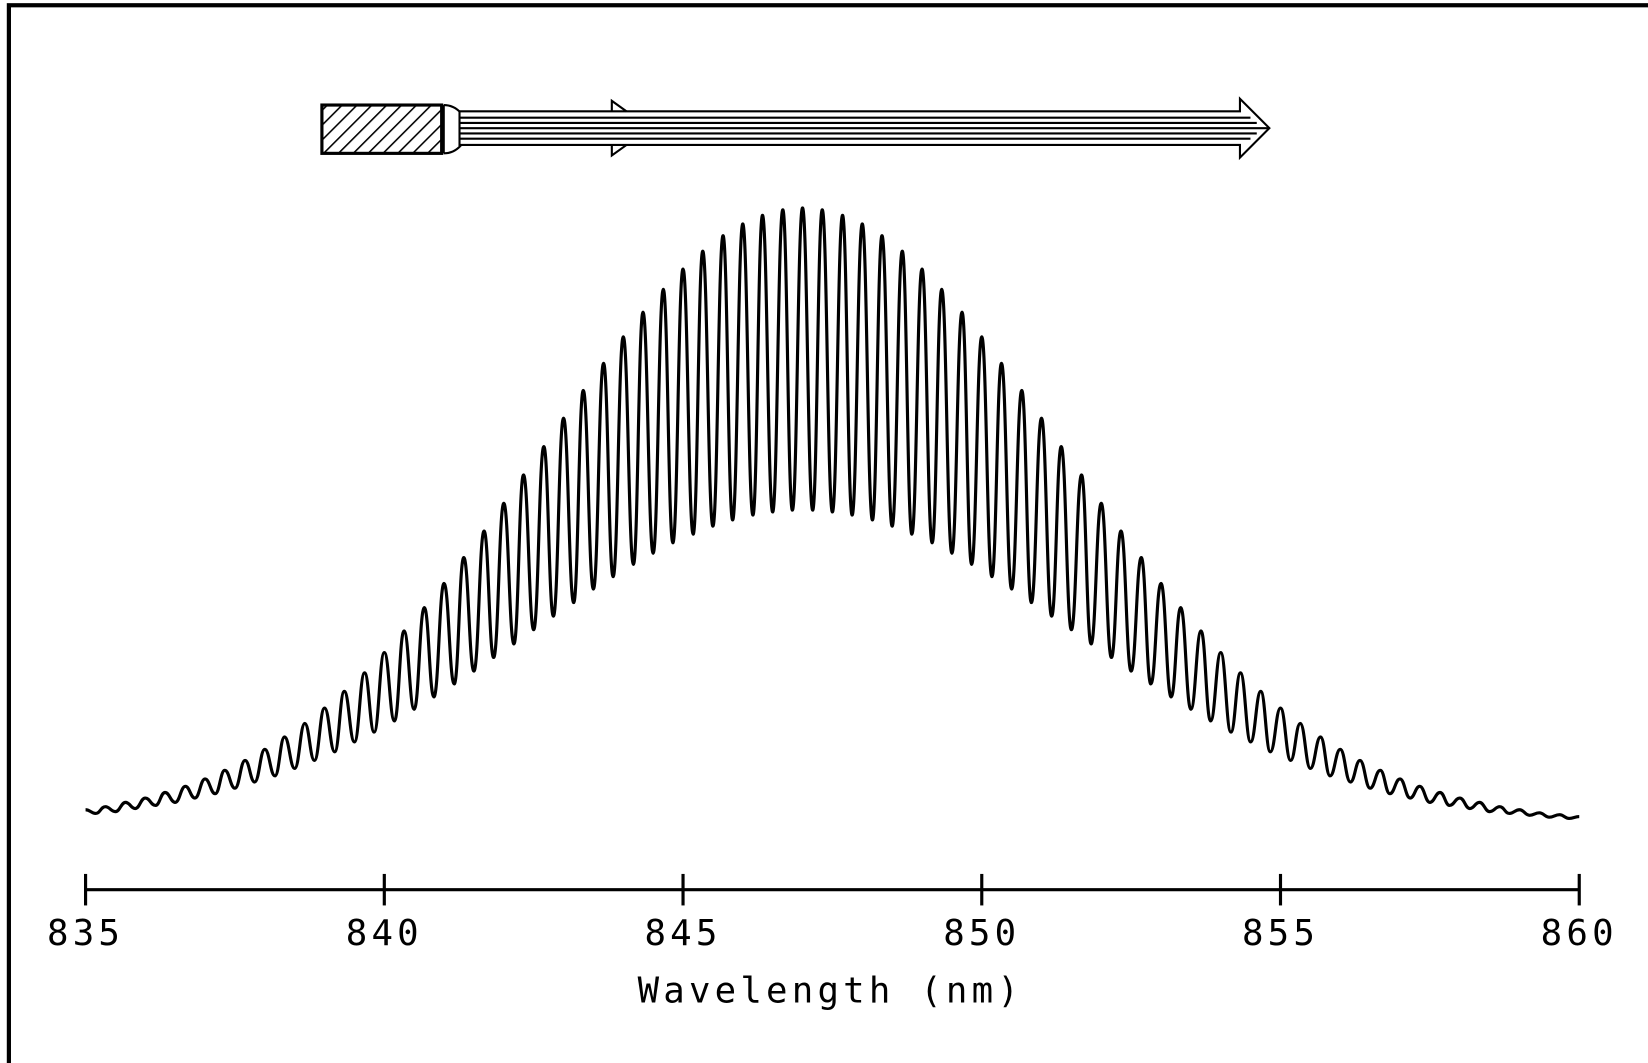  What do you see at coordinates (830, 991) in the screenshot?
I see `x-axis-label: Wavelength (nm)` at bounding box center [830, 991].